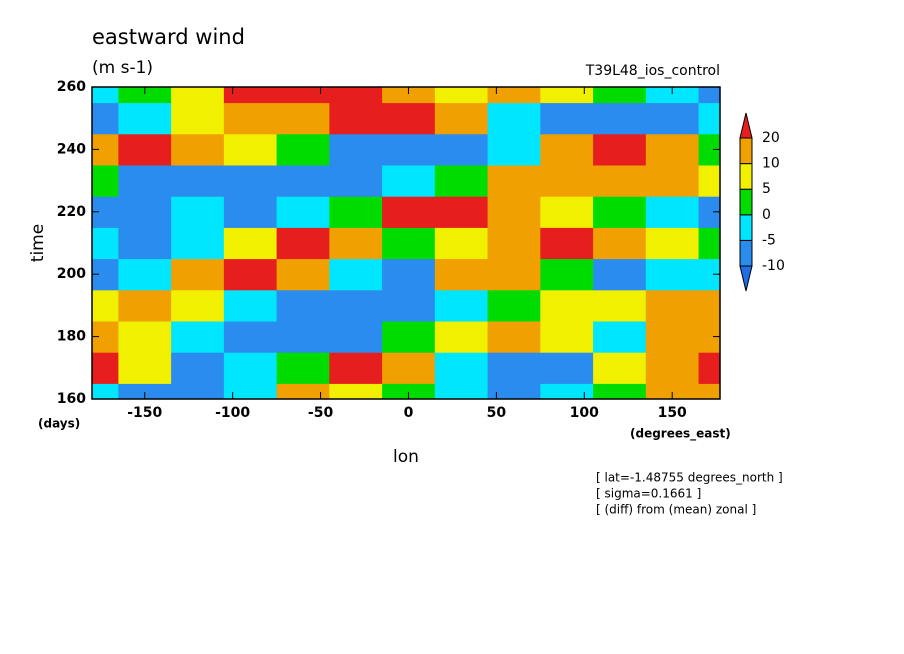  Describe the element at coordinates (766, 215) in the screenshot. I see `colorbar-label: 0` at that location.